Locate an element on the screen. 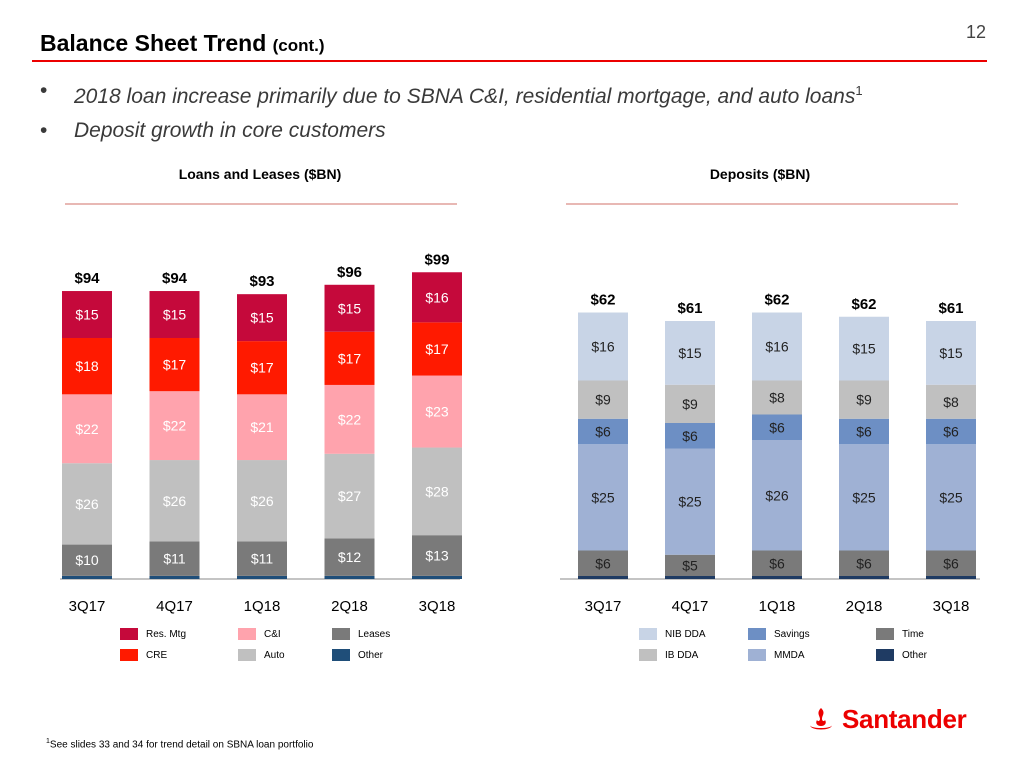 This screenshot has width=1024, height=768. legend-item: Leases is located at coordinates (361, 634).